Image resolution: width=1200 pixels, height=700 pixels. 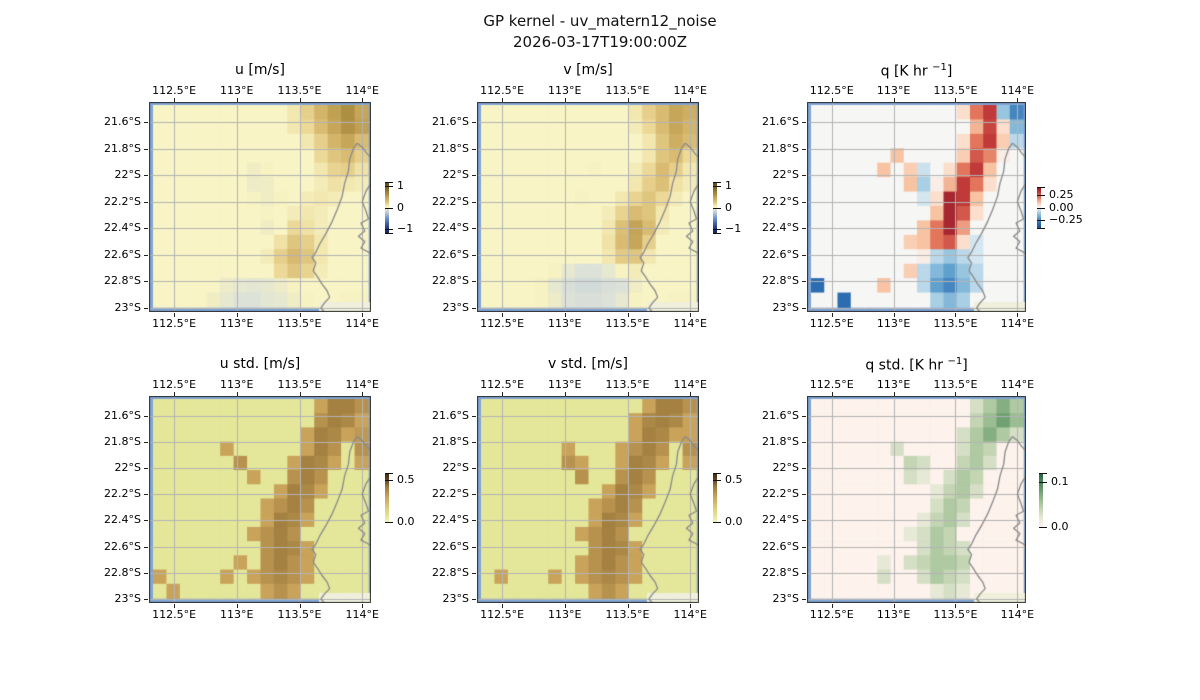 What do you see at coordinates (717, 233) in the screenshot?
I see `colorbar-cap-bottom` at bounding box center [717, 233].